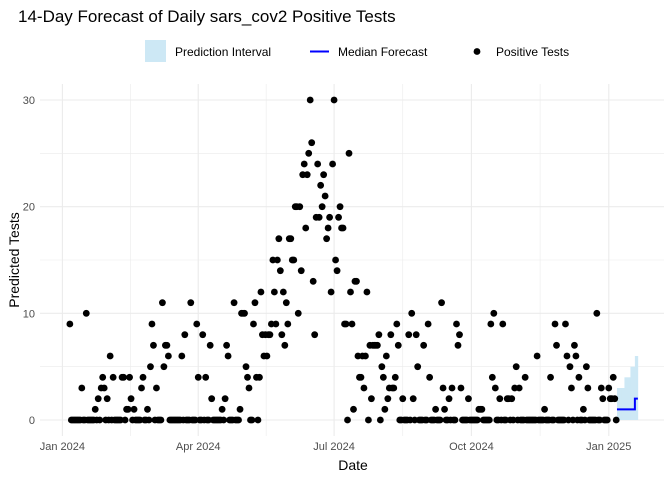 The height and width of the screenshot is (480, 672). I want to click on median-forecast-line, so click(627, 404).